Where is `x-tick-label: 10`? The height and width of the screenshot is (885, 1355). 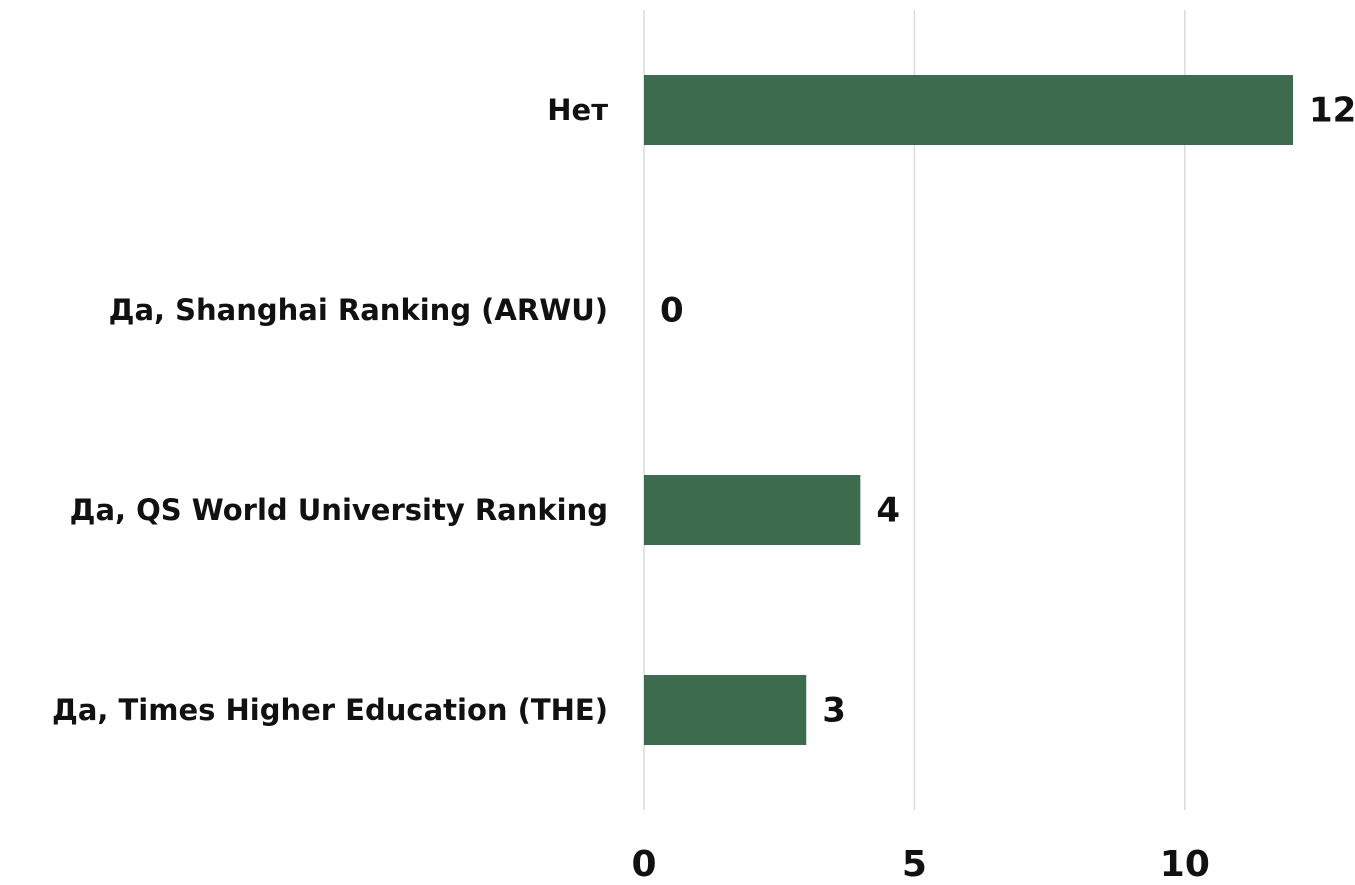
x-tick-label: 10 is located at coordinates (1185, 864).